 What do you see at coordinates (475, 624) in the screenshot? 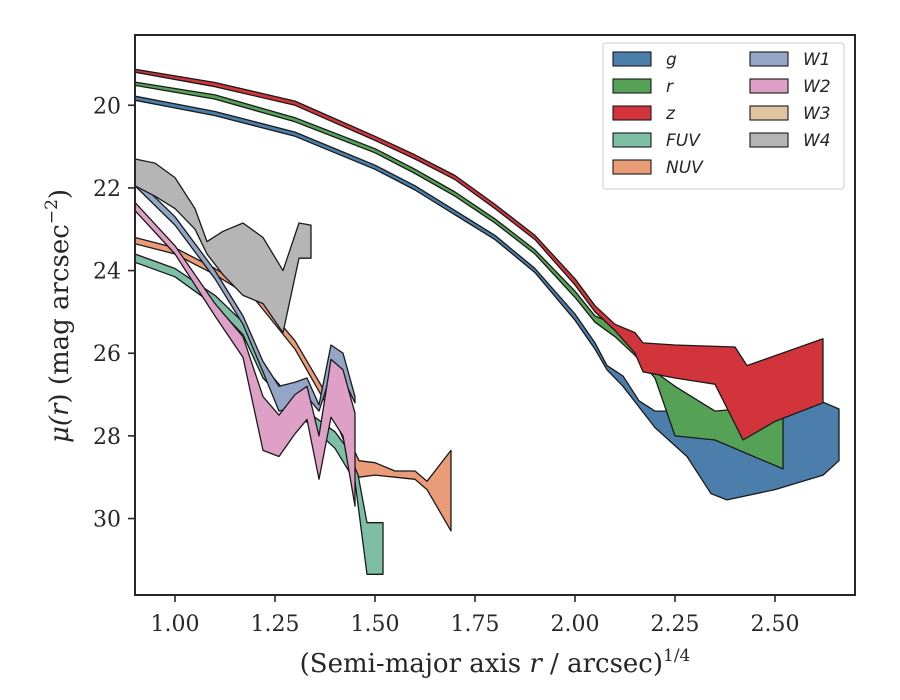
I see `x-tick-label: 1.75` at bounding box center [475, 624].